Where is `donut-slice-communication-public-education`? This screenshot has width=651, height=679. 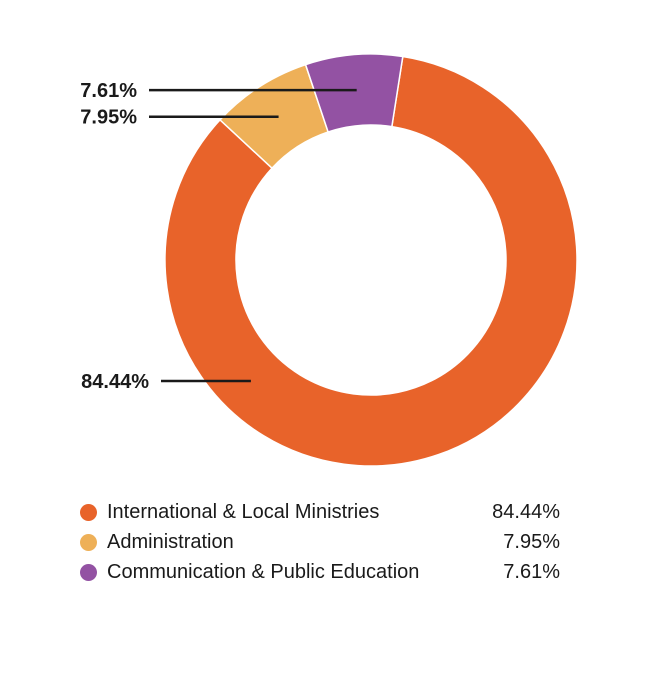 donut-slice-communication-public-education is located at coordinates (354, 93).